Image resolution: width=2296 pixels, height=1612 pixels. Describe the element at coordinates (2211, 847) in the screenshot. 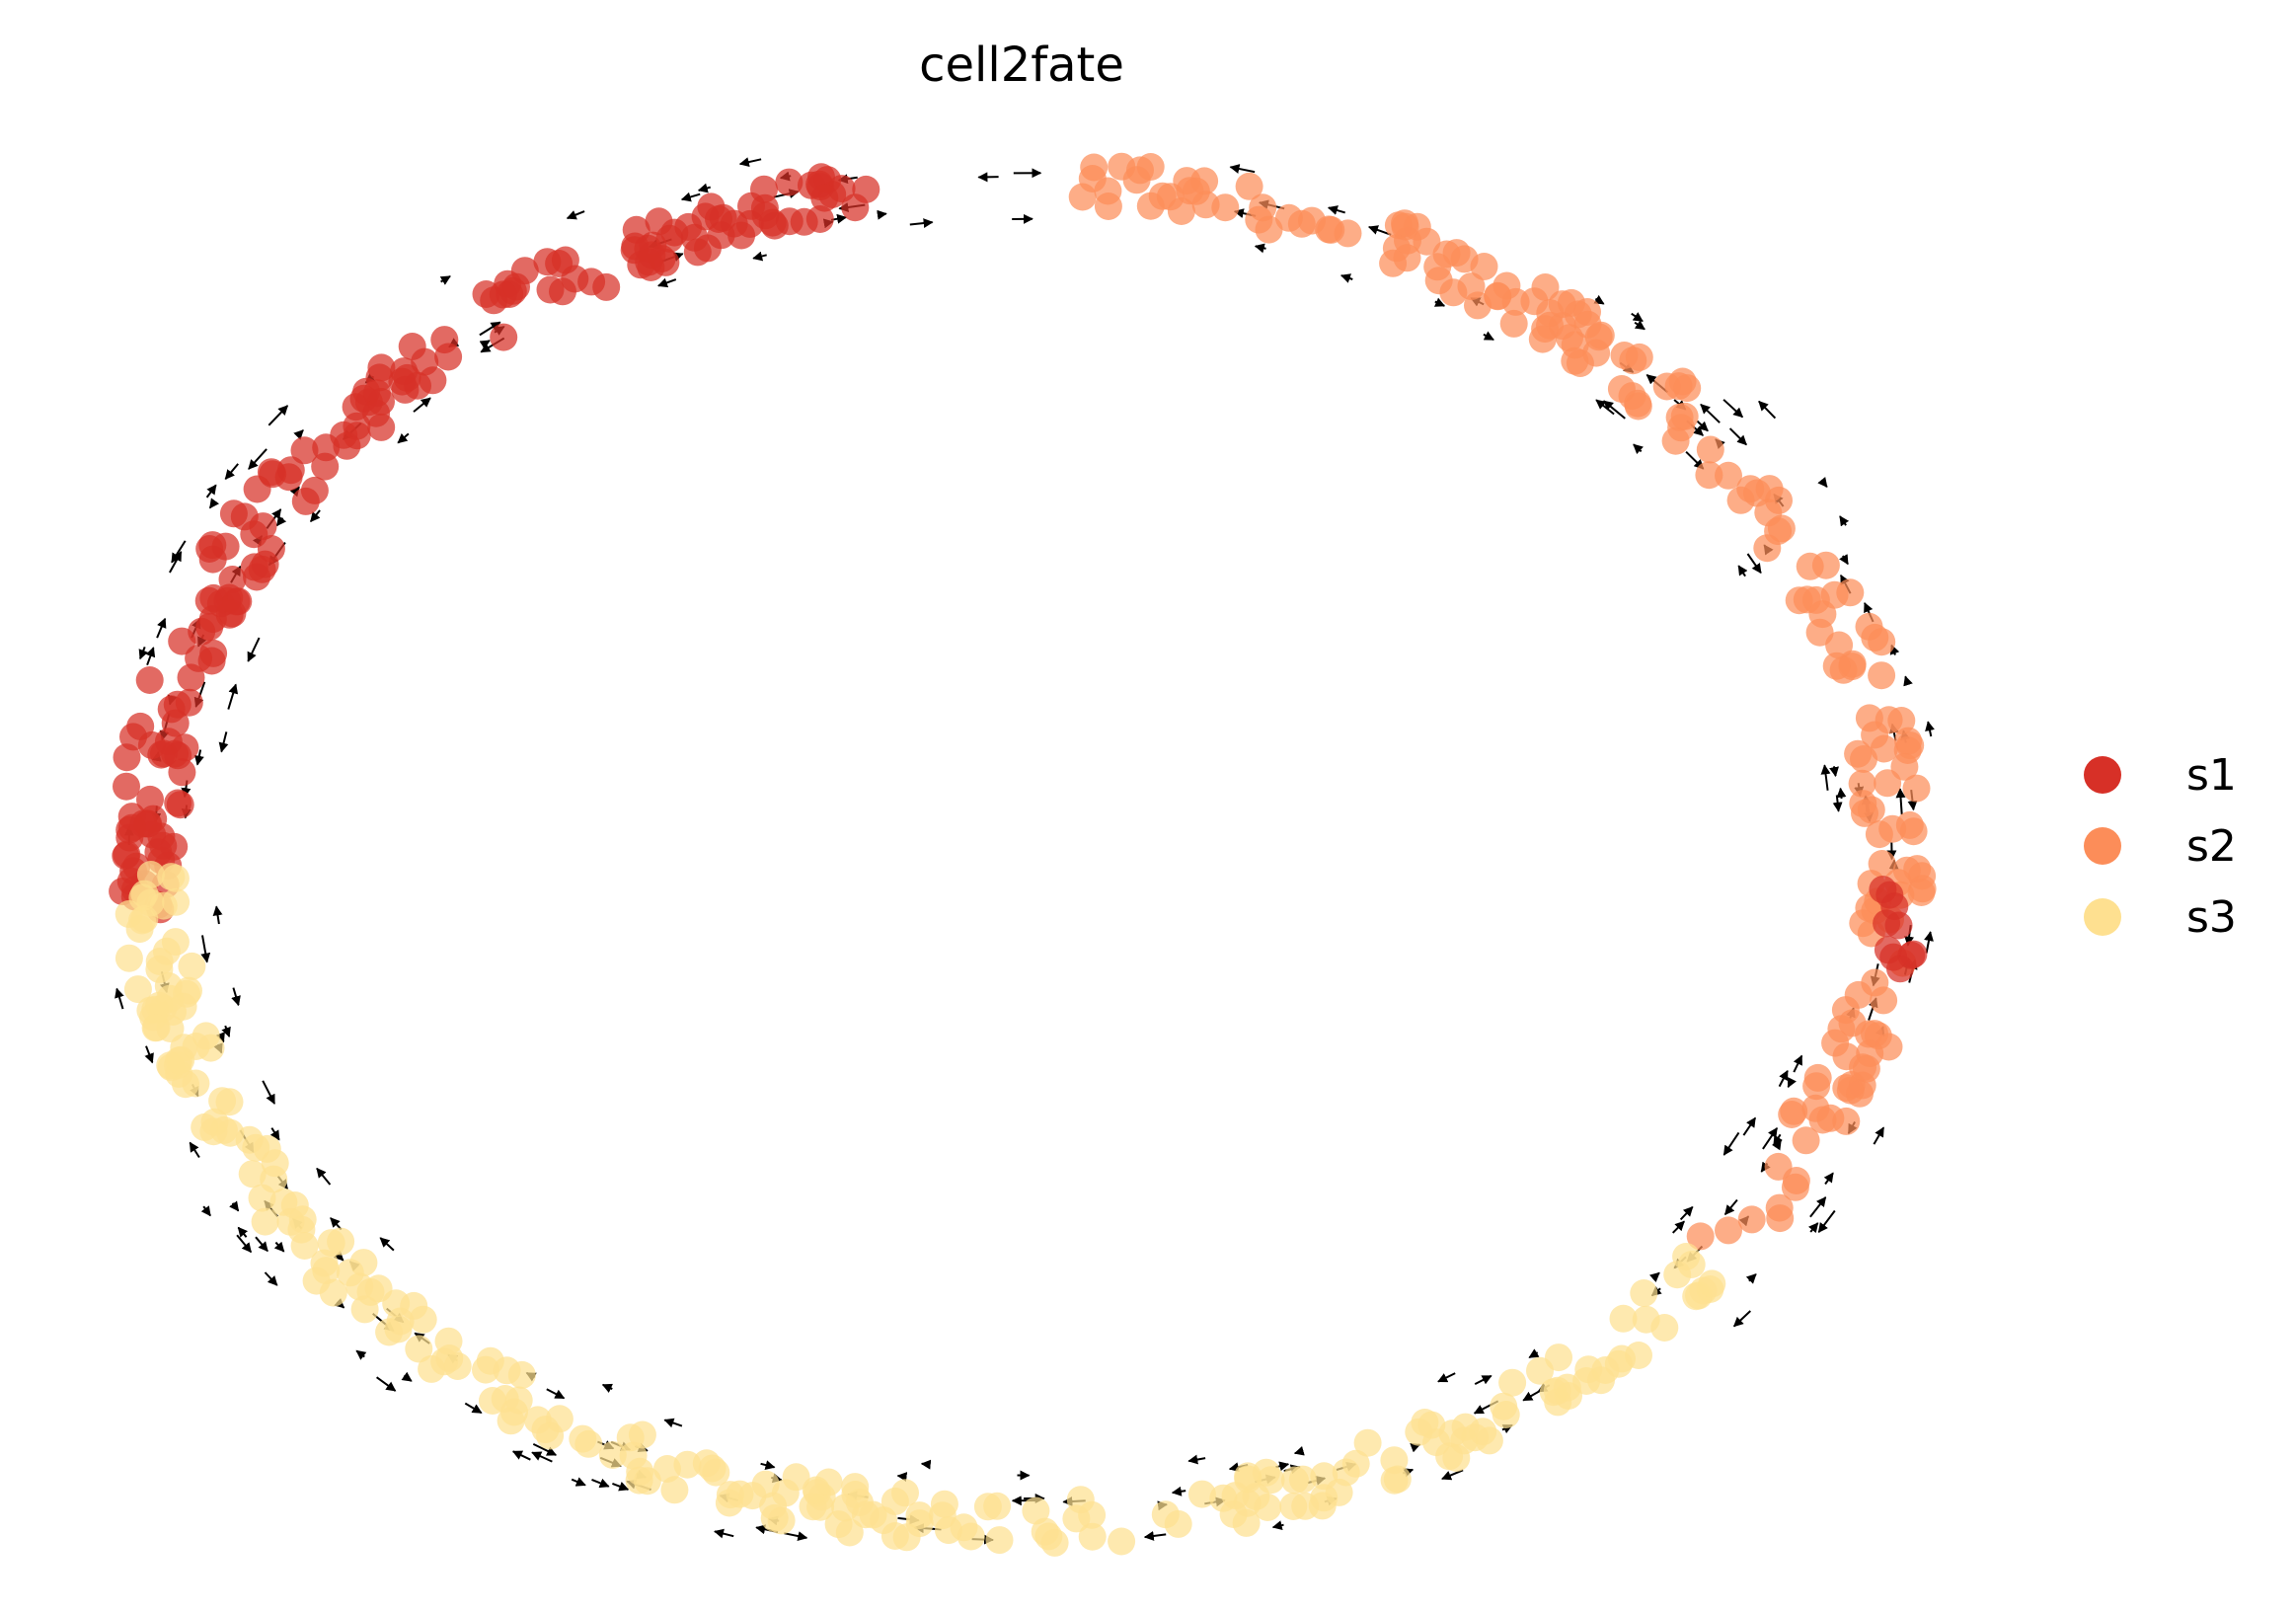

I see `legend-label: s2` at that location.